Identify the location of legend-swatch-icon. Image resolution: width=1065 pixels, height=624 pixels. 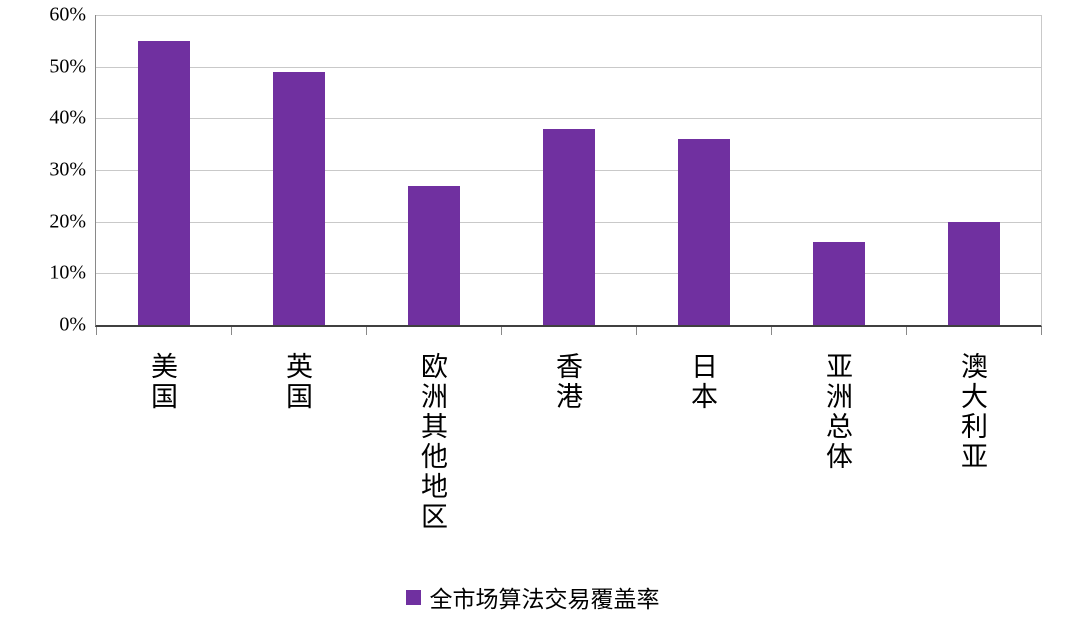
(413, 597).